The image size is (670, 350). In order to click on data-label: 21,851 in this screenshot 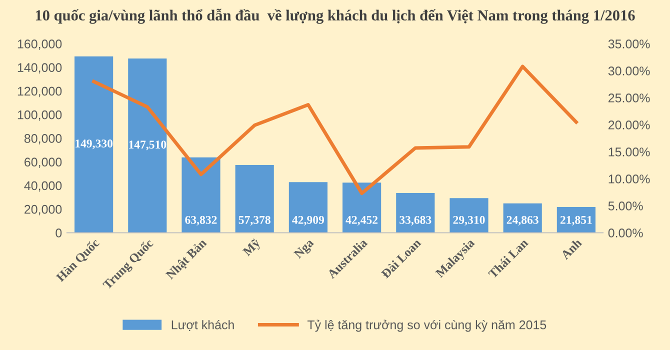, I will do `click(576, 221)`.